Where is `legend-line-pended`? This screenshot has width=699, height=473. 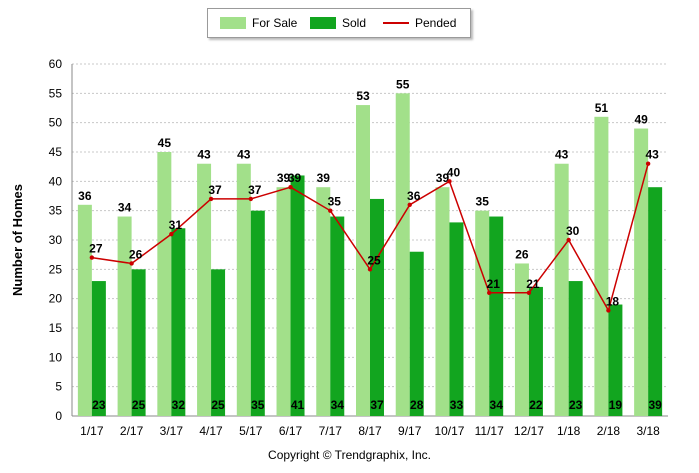
legend-line-pended is located at coordinates (396, 23).